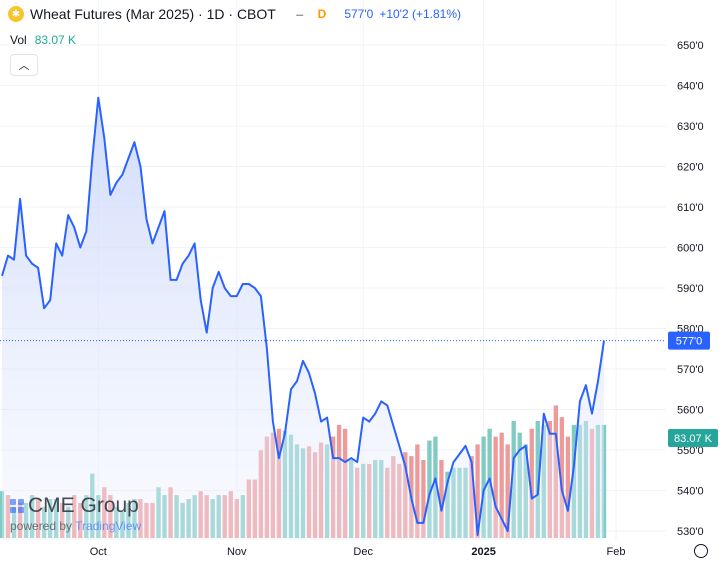 This screenshot has height=567, width=722. Describe the element at coordinates (690, 370) in the screenshot. I see `y-axis-tick-label: 570'0` at that location.